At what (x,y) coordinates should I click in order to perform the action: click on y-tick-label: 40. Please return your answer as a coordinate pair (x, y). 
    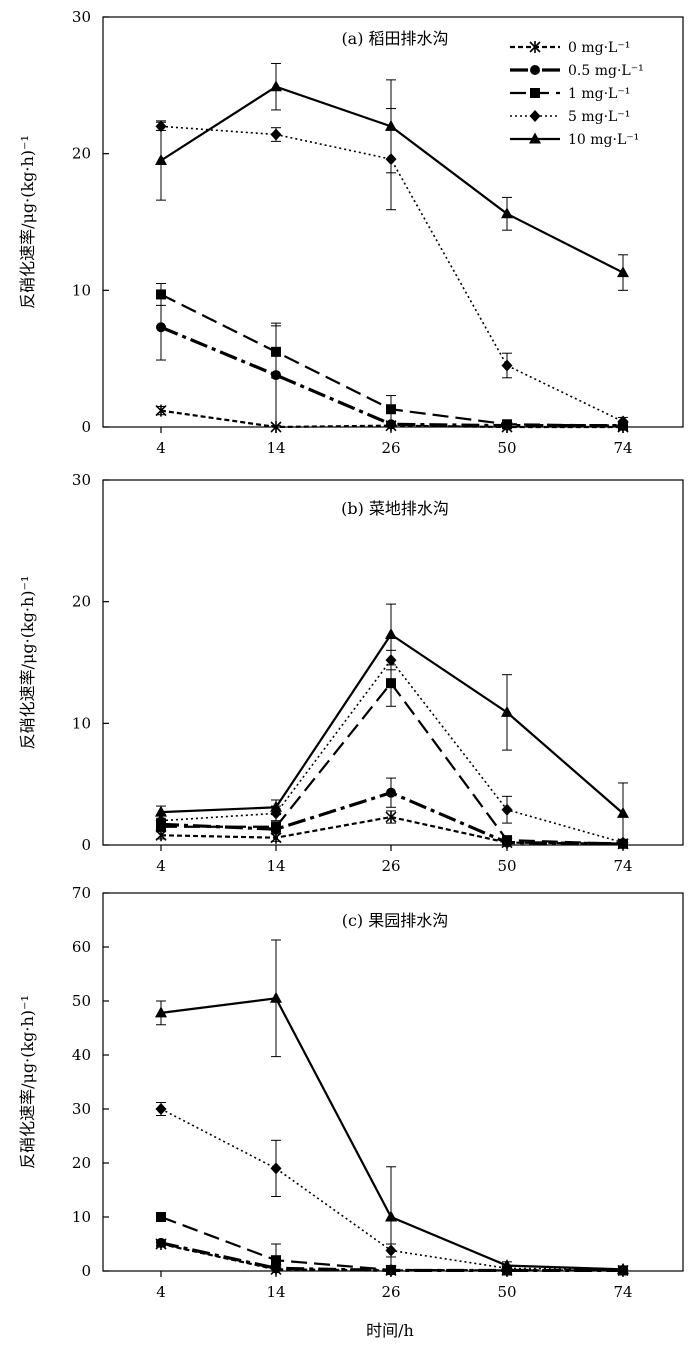
    Looking at the image, I should click on (81, 1055).